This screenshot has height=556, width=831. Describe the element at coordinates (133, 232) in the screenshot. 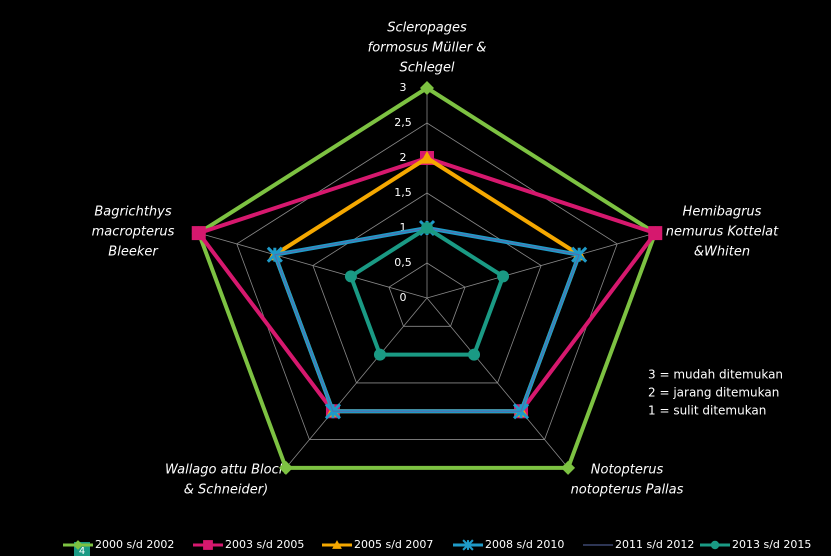

I see `category-label: macropterus` at that location.